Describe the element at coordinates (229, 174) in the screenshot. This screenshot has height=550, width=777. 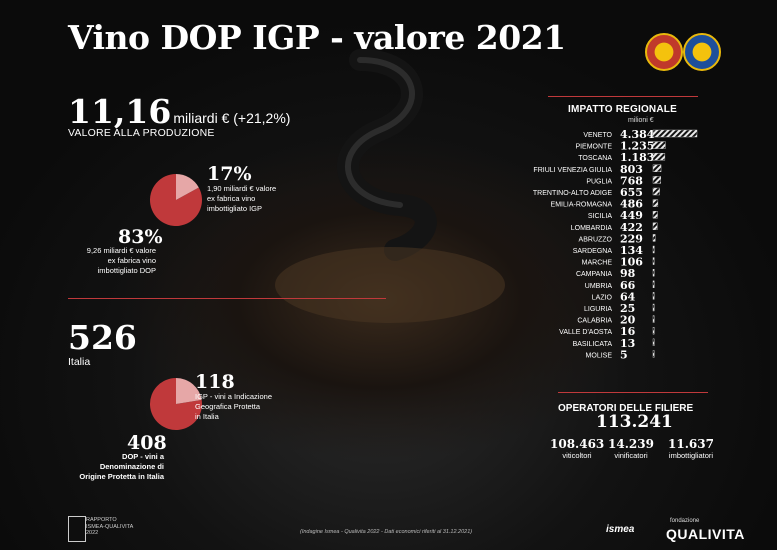
I see `igp-share-pct: 17%` at that location.